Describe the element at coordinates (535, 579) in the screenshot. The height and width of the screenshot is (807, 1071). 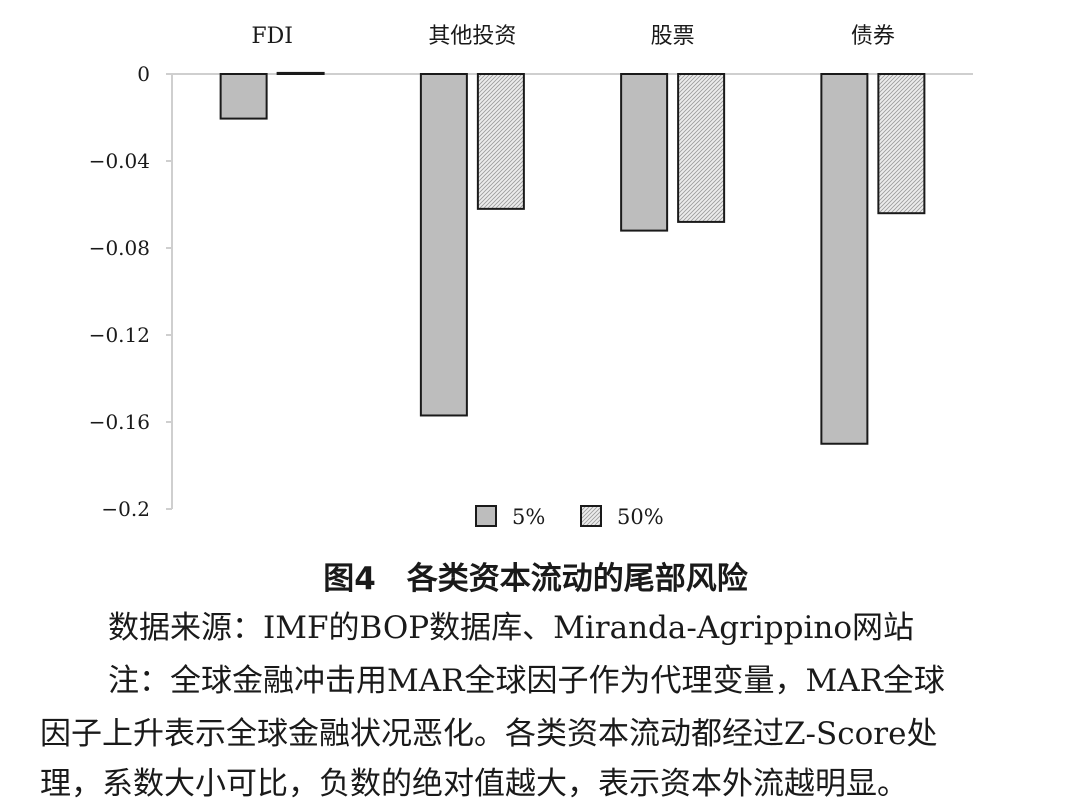
I see `figure-title: 图4 各类资本流动的尾部风险` at that location.